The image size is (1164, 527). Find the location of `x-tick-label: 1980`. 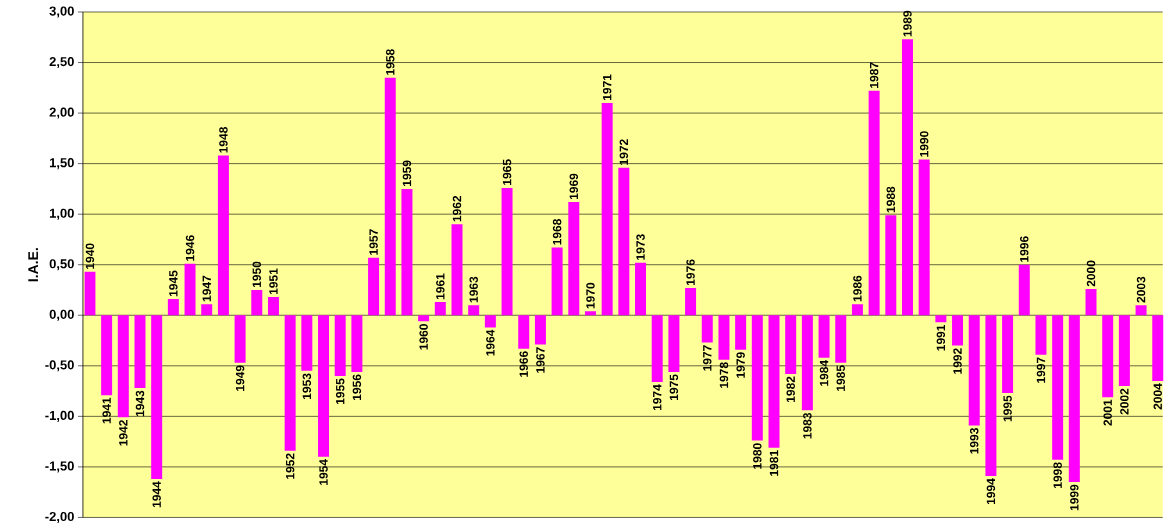

x-tick-label: 1980 is located at coordinates (757, 456).